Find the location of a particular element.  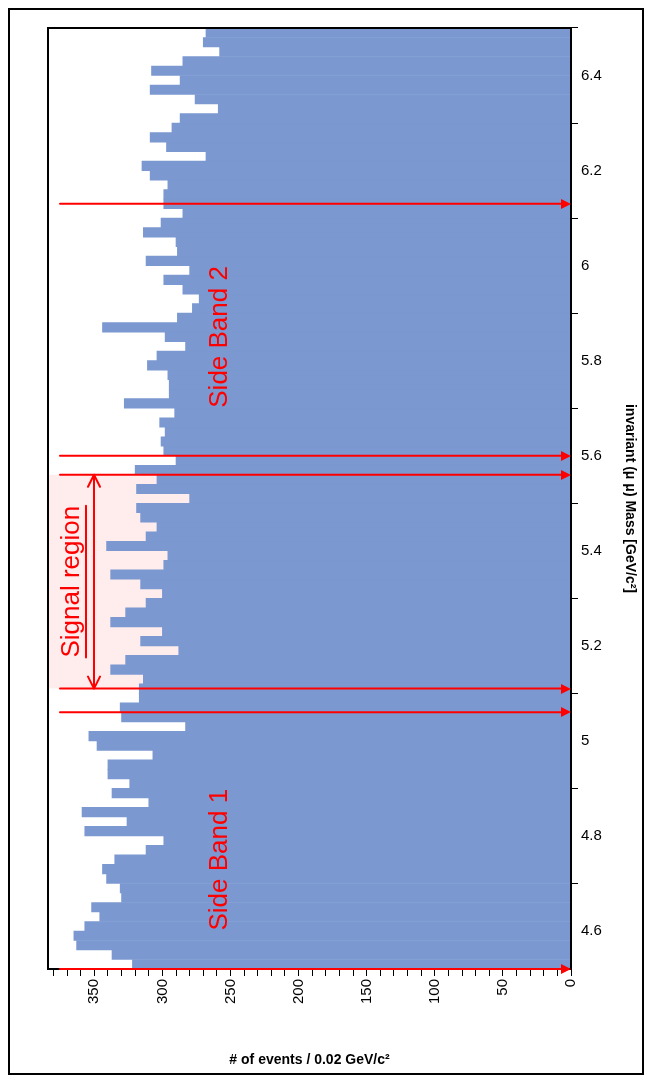

y-axis-title: invariant (μ μ) Mass [GeV/c²] is located at coordinates (630, 498).